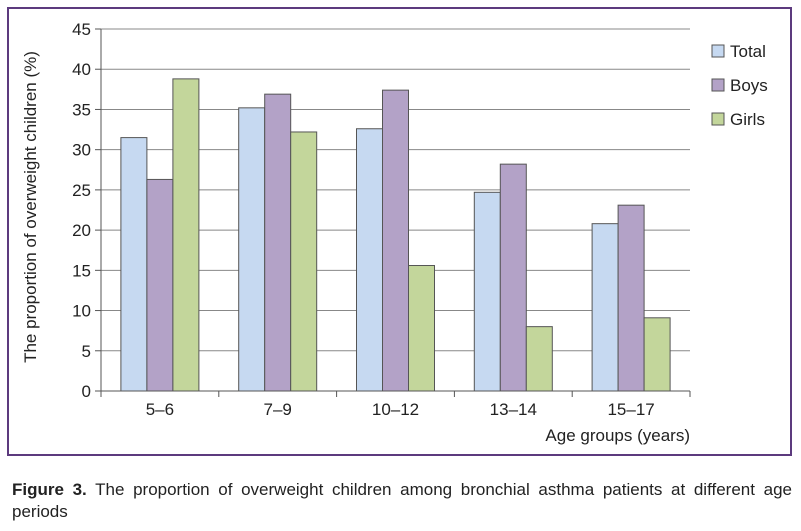 This screenshot has height=531, width=801. What do you see at coordinates (81, 270) in the screenshot?
I see `y-tick-label: 15` at bounding box center [81, 270].